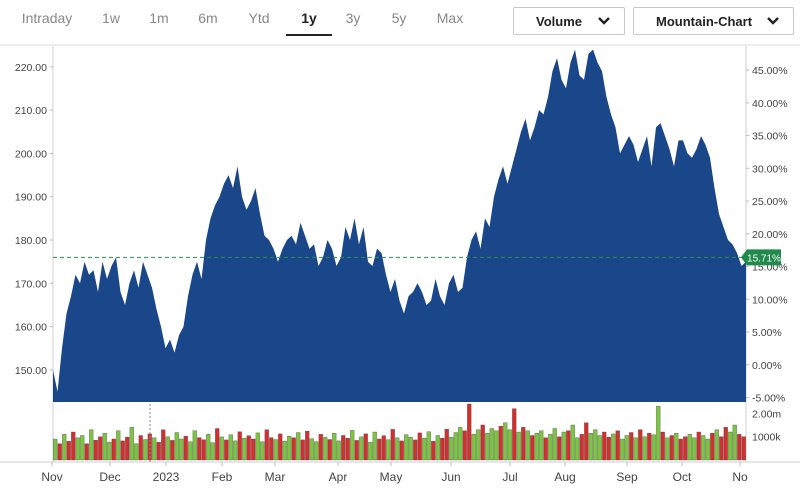 The width and height of the screenshot is (800, 489). I want to click on range-tab-1w: 1w, so click(111, 18).